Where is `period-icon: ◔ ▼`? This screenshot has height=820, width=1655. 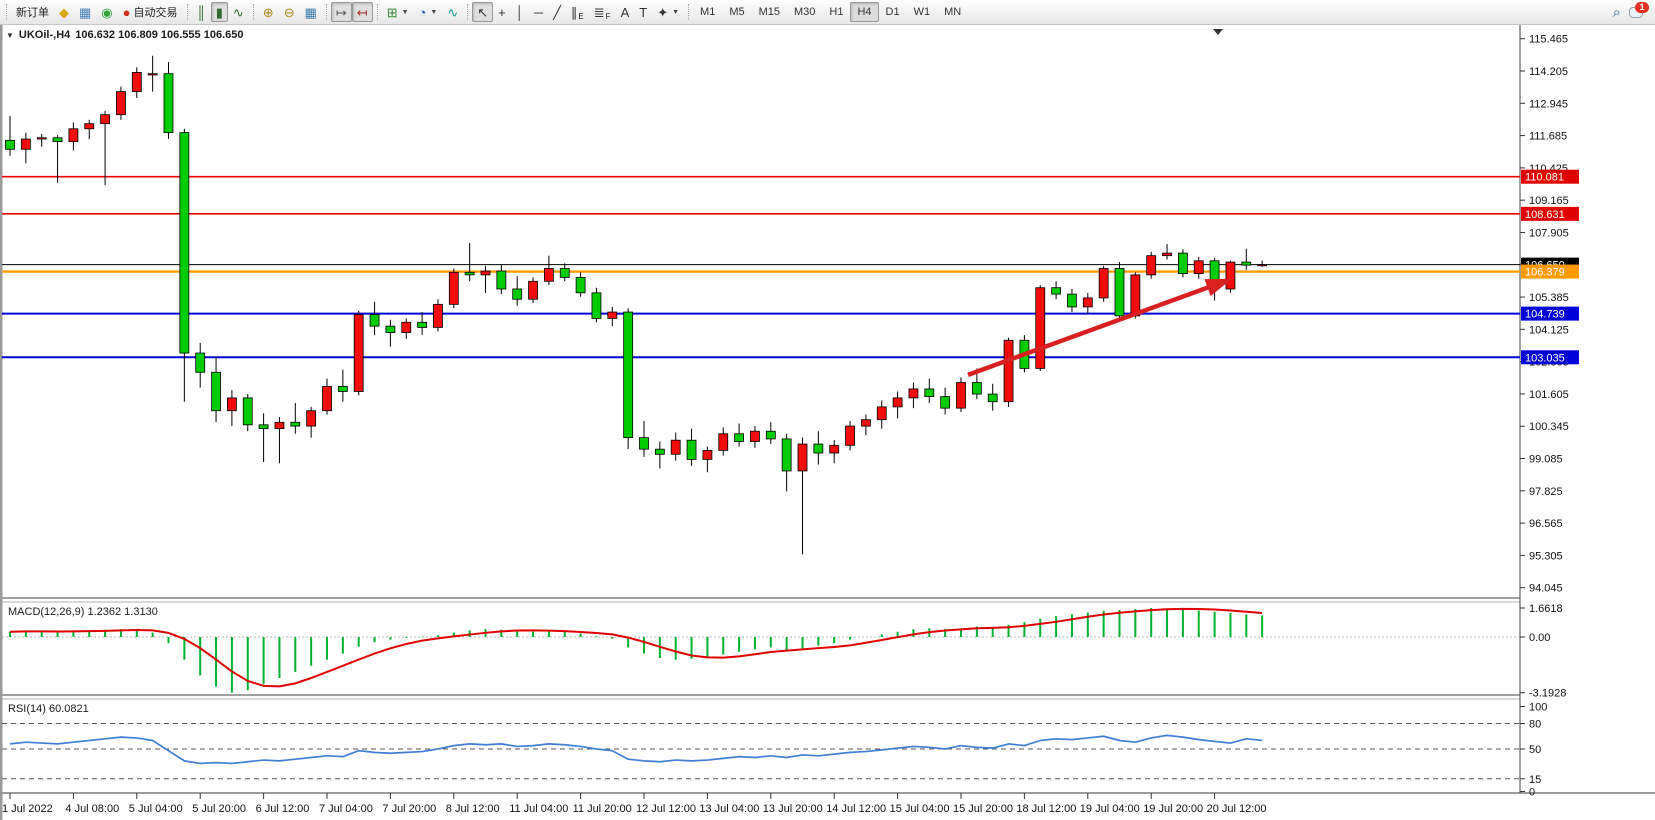
period-icon: ◔ ▼ is located at coordinates (428, 12).